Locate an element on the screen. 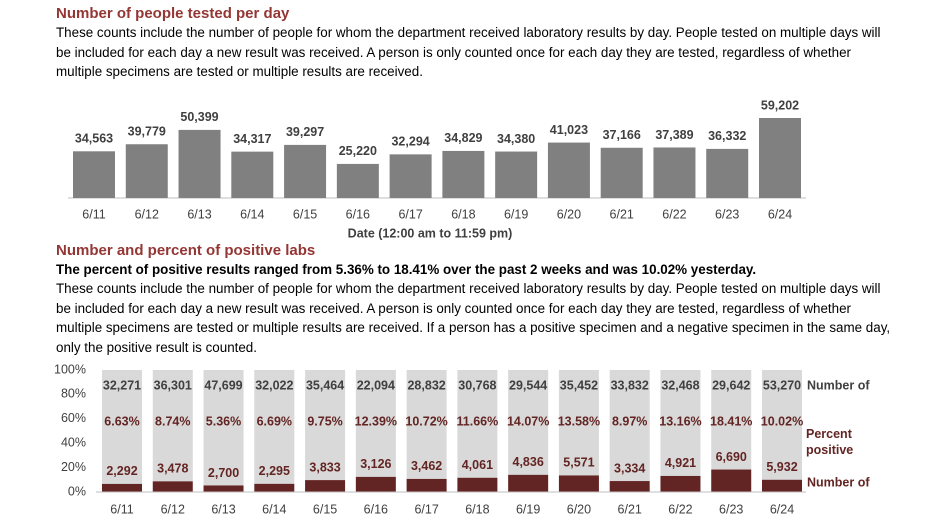 This screenshot has width=932, height=524. data-label: 12.39% is located at coordinates (376, 421).